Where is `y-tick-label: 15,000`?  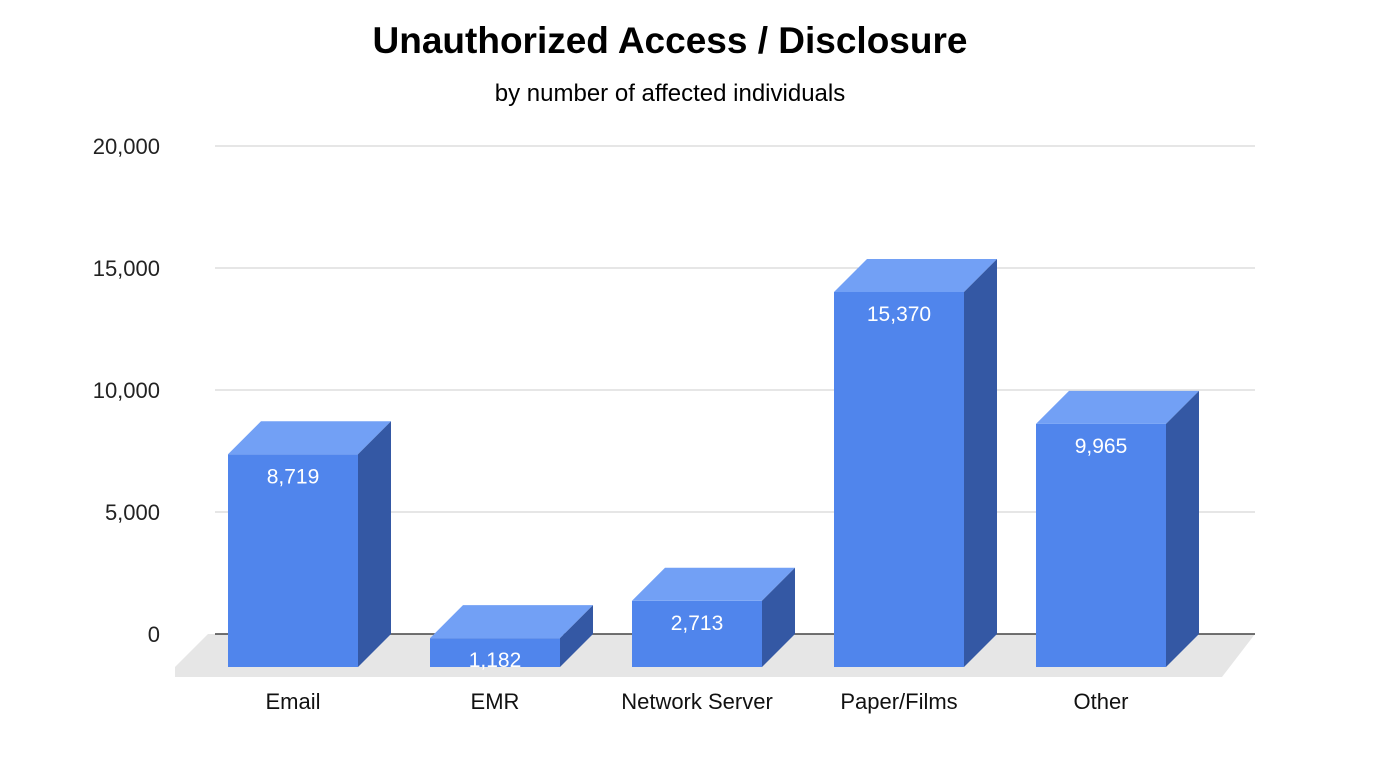
y-tick-label: 15,000 is located at coordinates (126, 268).